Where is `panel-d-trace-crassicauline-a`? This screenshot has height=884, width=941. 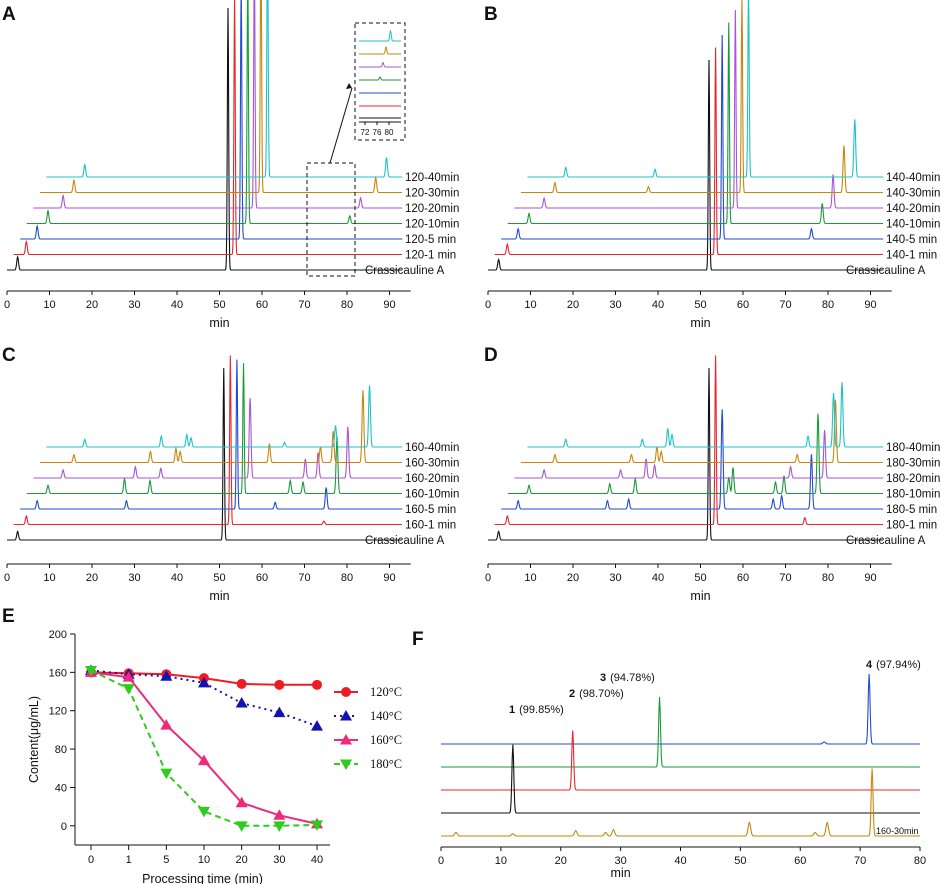
panel-d-trace-crassicauline-a is located at coordinates (686, 454).